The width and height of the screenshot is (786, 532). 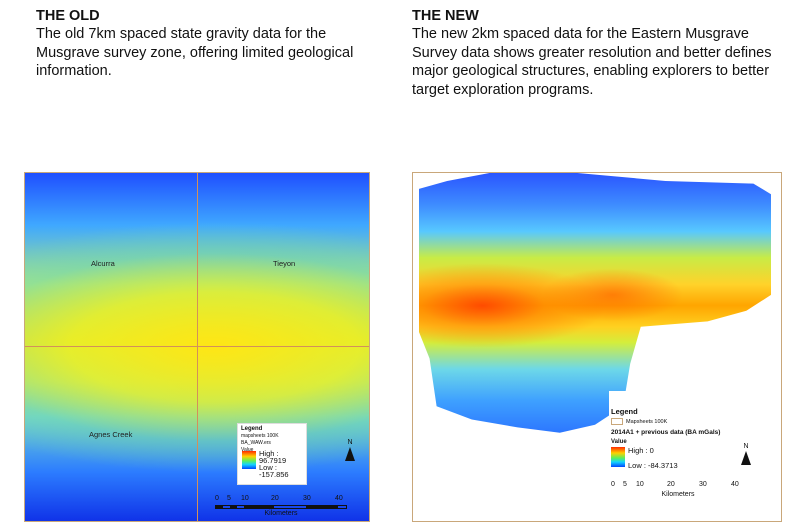 What do you see at coordinates (641, 450) in the screenshot?
I see `legend-high: High : 0` at bounding box center [641, 450].